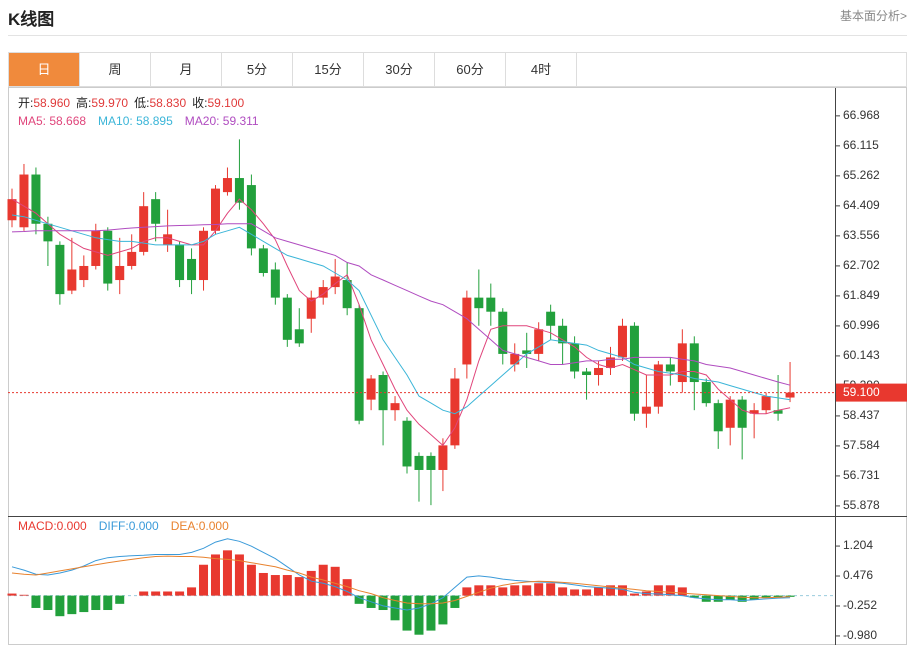 The width and height of the screenshot is (913, 648). Describe the element at coordinates (109, 103) in the screenshot. I see `info-value: 59.970` at that location.